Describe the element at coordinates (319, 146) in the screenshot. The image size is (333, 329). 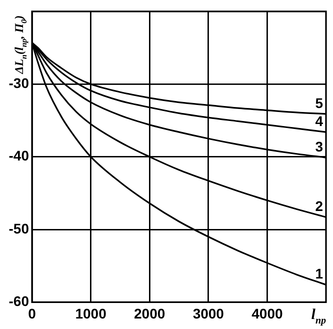
I see `series-label: 3` at that location.